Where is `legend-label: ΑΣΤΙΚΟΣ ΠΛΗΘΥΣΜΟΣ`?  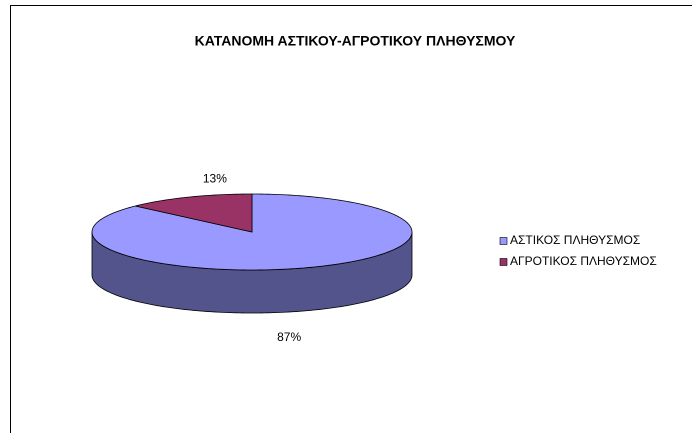
legend-label: ΑΣΤΙΚΟΣ ΠΛΗΘΥΣΜΟΣ is located at coordinates (575, 240).